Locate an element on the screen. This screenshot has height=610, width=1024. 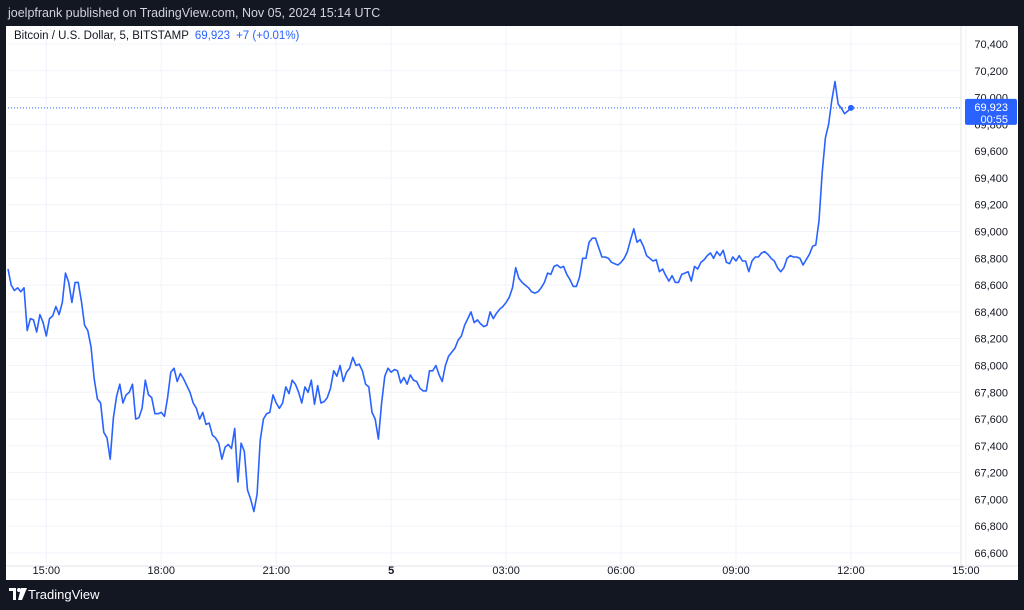
x-tick-label: 12:00 is located at coordinates (851, 571).